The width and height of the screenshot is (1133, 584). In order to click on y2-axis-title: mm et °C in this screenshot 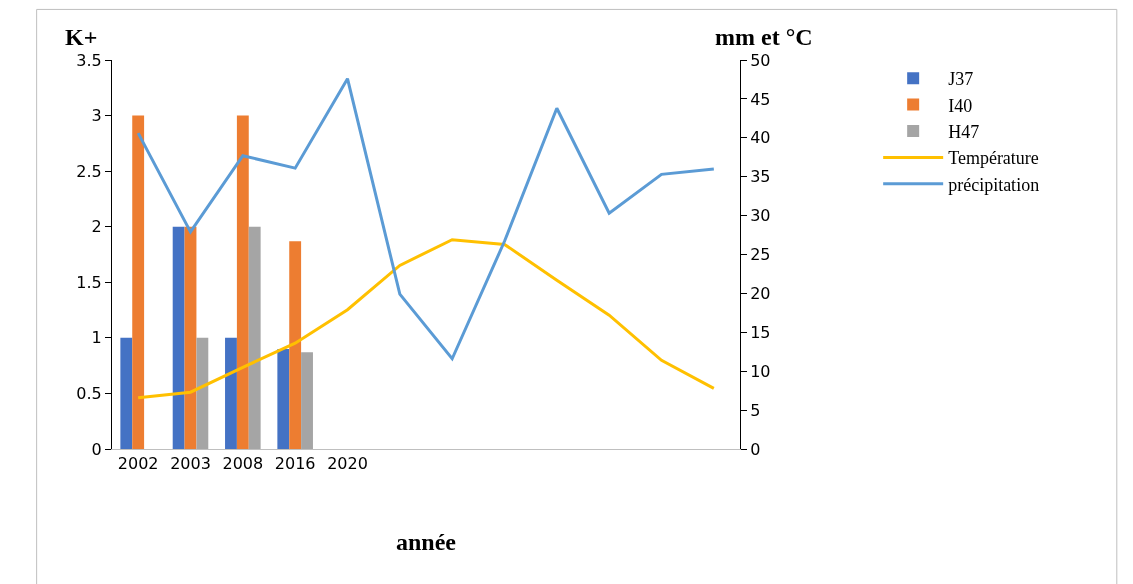, I will do `click(764, 37)`.